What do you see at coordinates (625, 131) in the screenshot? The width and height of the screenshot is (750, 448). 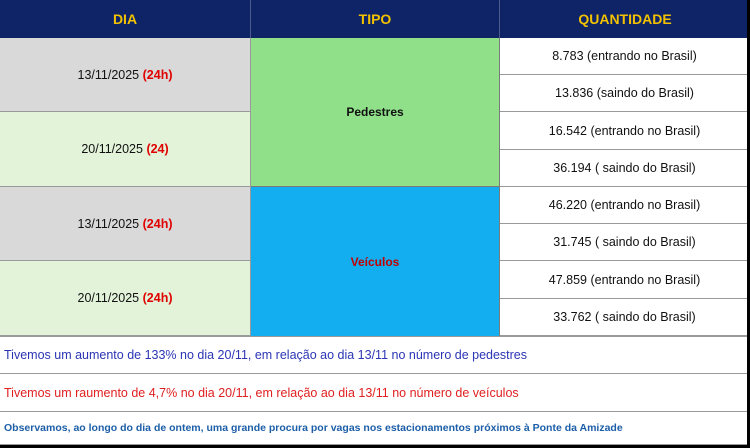 I see `quantity-cell: 16.542 (entrando no Brasil)` at bounding box center [625, 131].